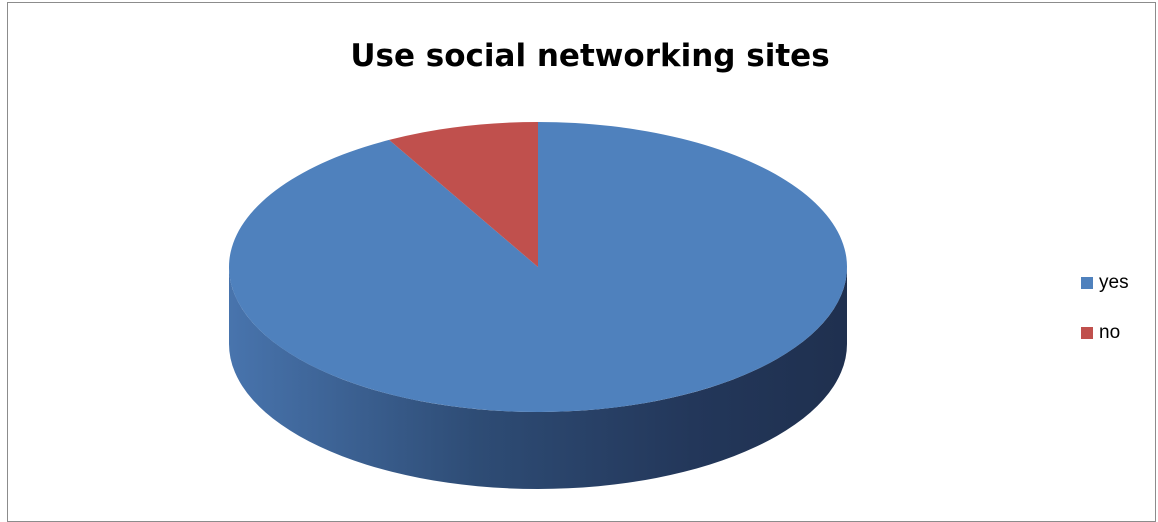 The width and height of the screenshot is (1158, 522). I want to click on legend-item-yes: yes, so click(1105, 282).